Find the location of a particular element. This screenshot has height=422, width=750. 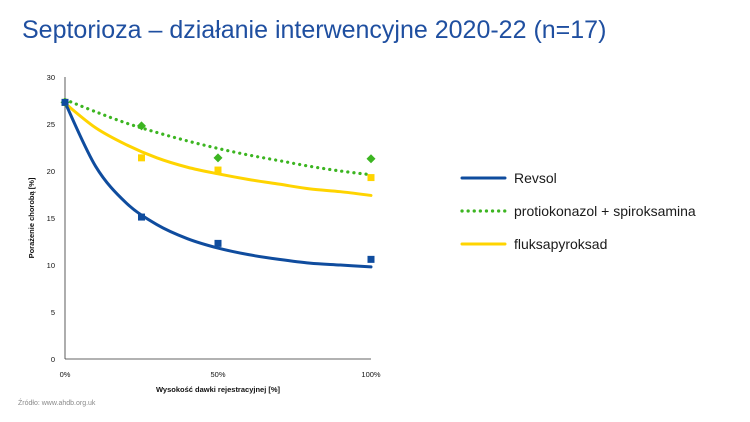

y-tick-label: 20 is located at coordinates (51, 171).